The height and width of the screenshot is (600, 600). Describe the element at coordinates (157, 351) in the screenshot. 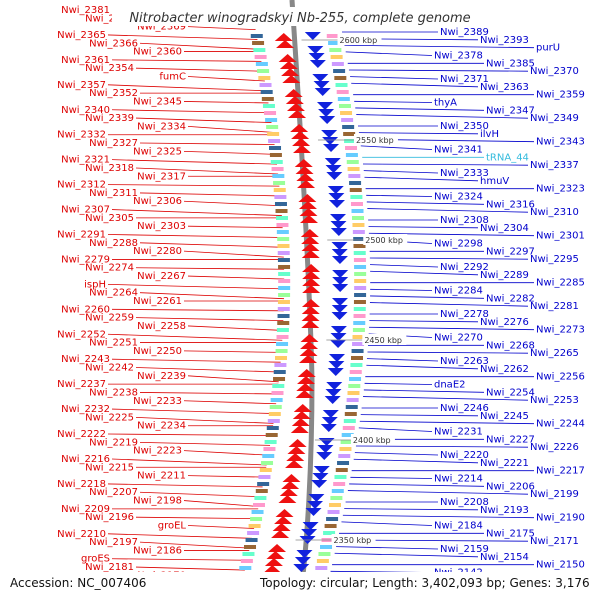

I see `gene-label: Nwi_2250` at that location.